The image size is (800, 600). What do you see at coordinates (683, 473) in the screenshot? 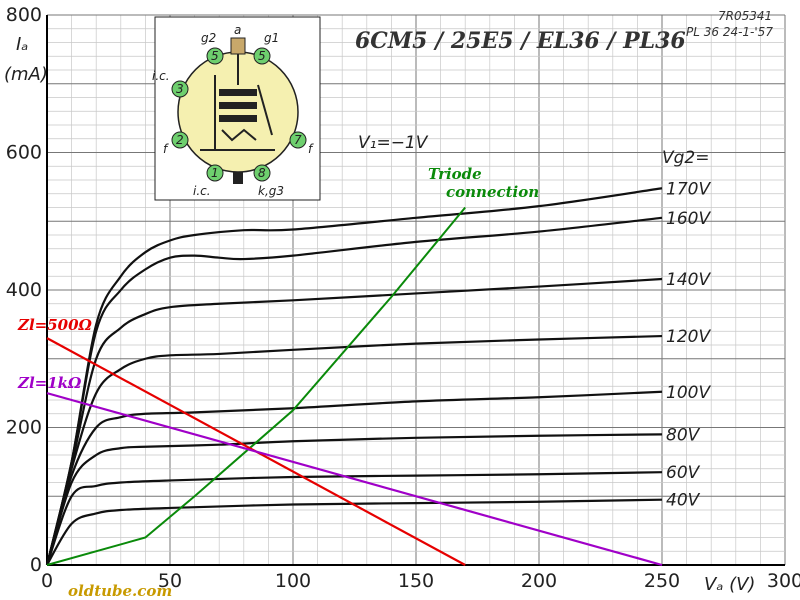
I see `curve-label-60v: 60V` at bounding box center [683, 473].